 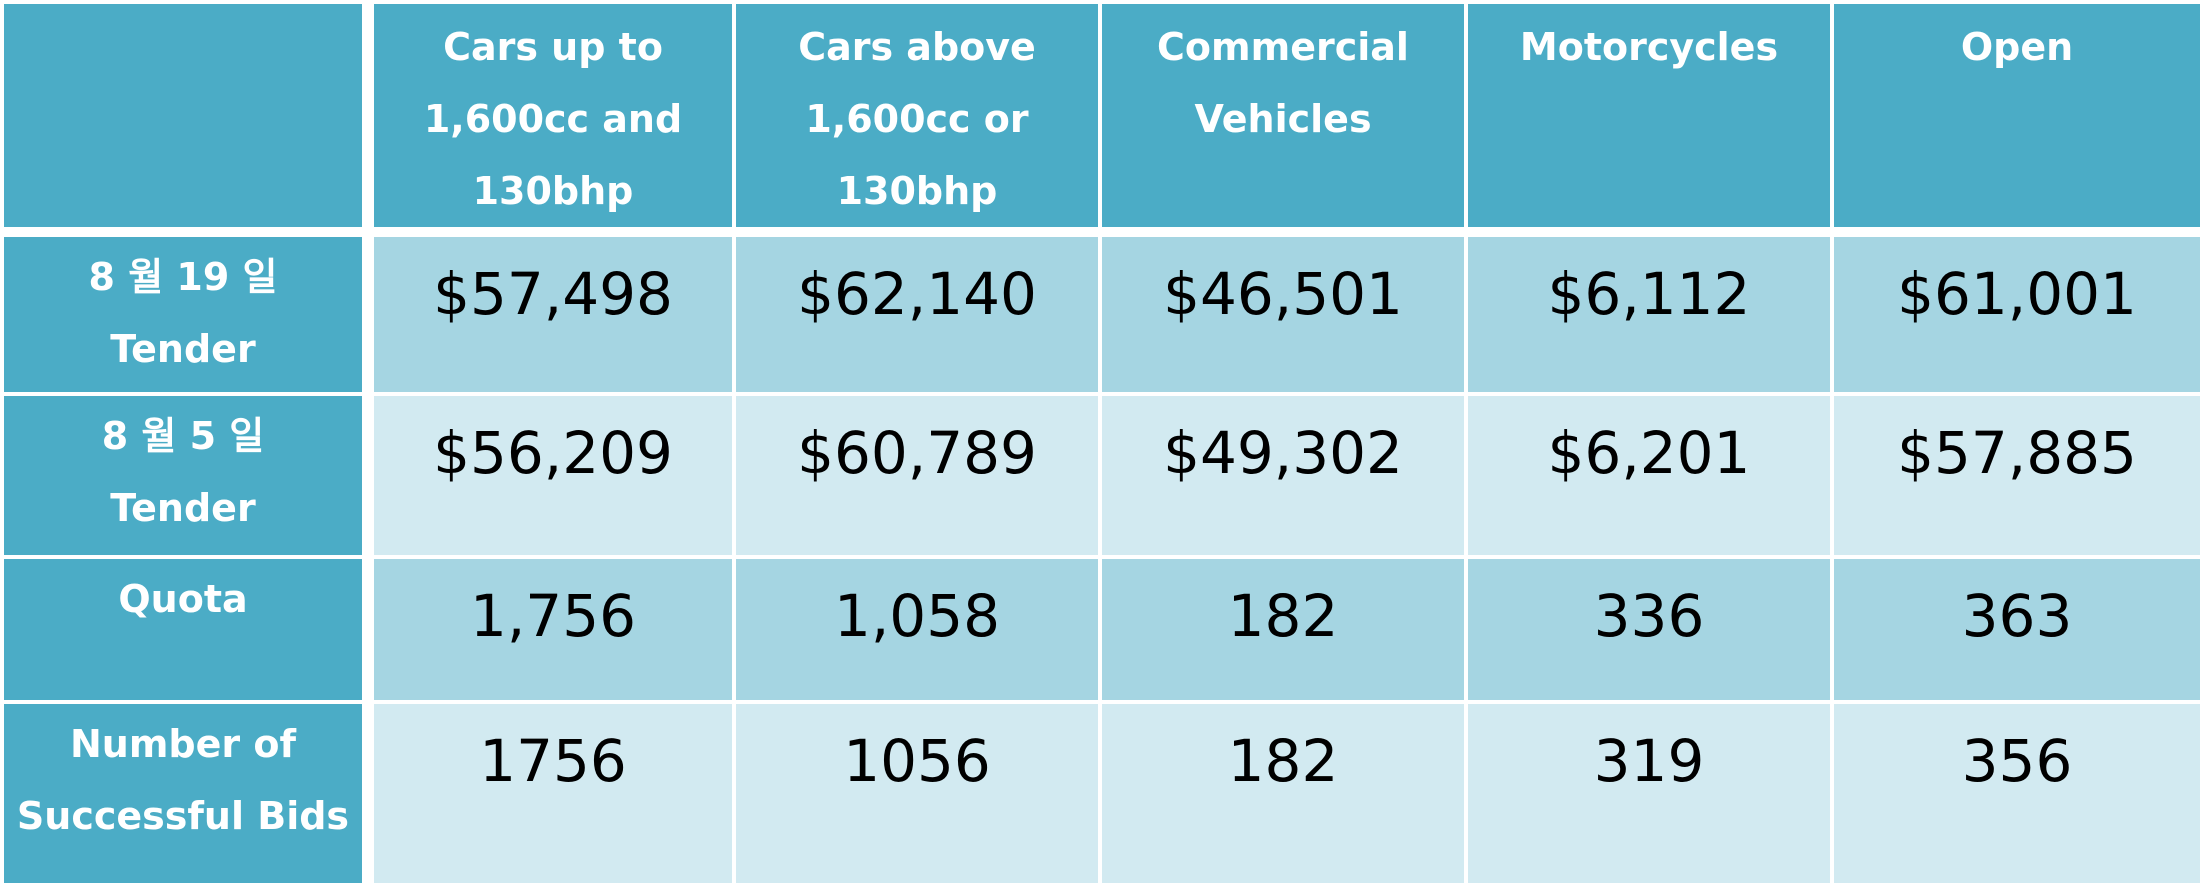 I want to click on table-cell: $6,201, so click(x=1649, y=475).